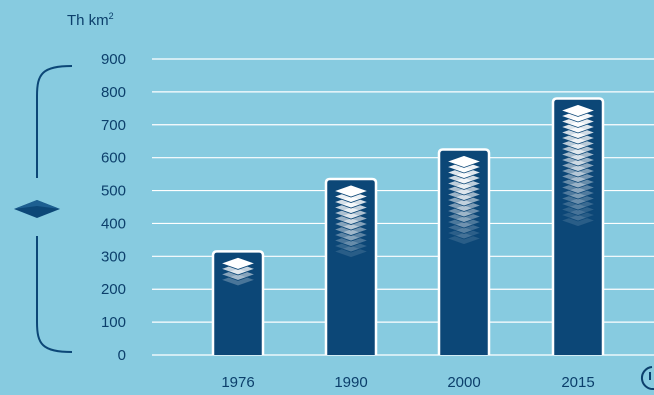  Describe the element at coordinates (113, 289) in the screenshot. I see `y-tick-label: 200` at that location.